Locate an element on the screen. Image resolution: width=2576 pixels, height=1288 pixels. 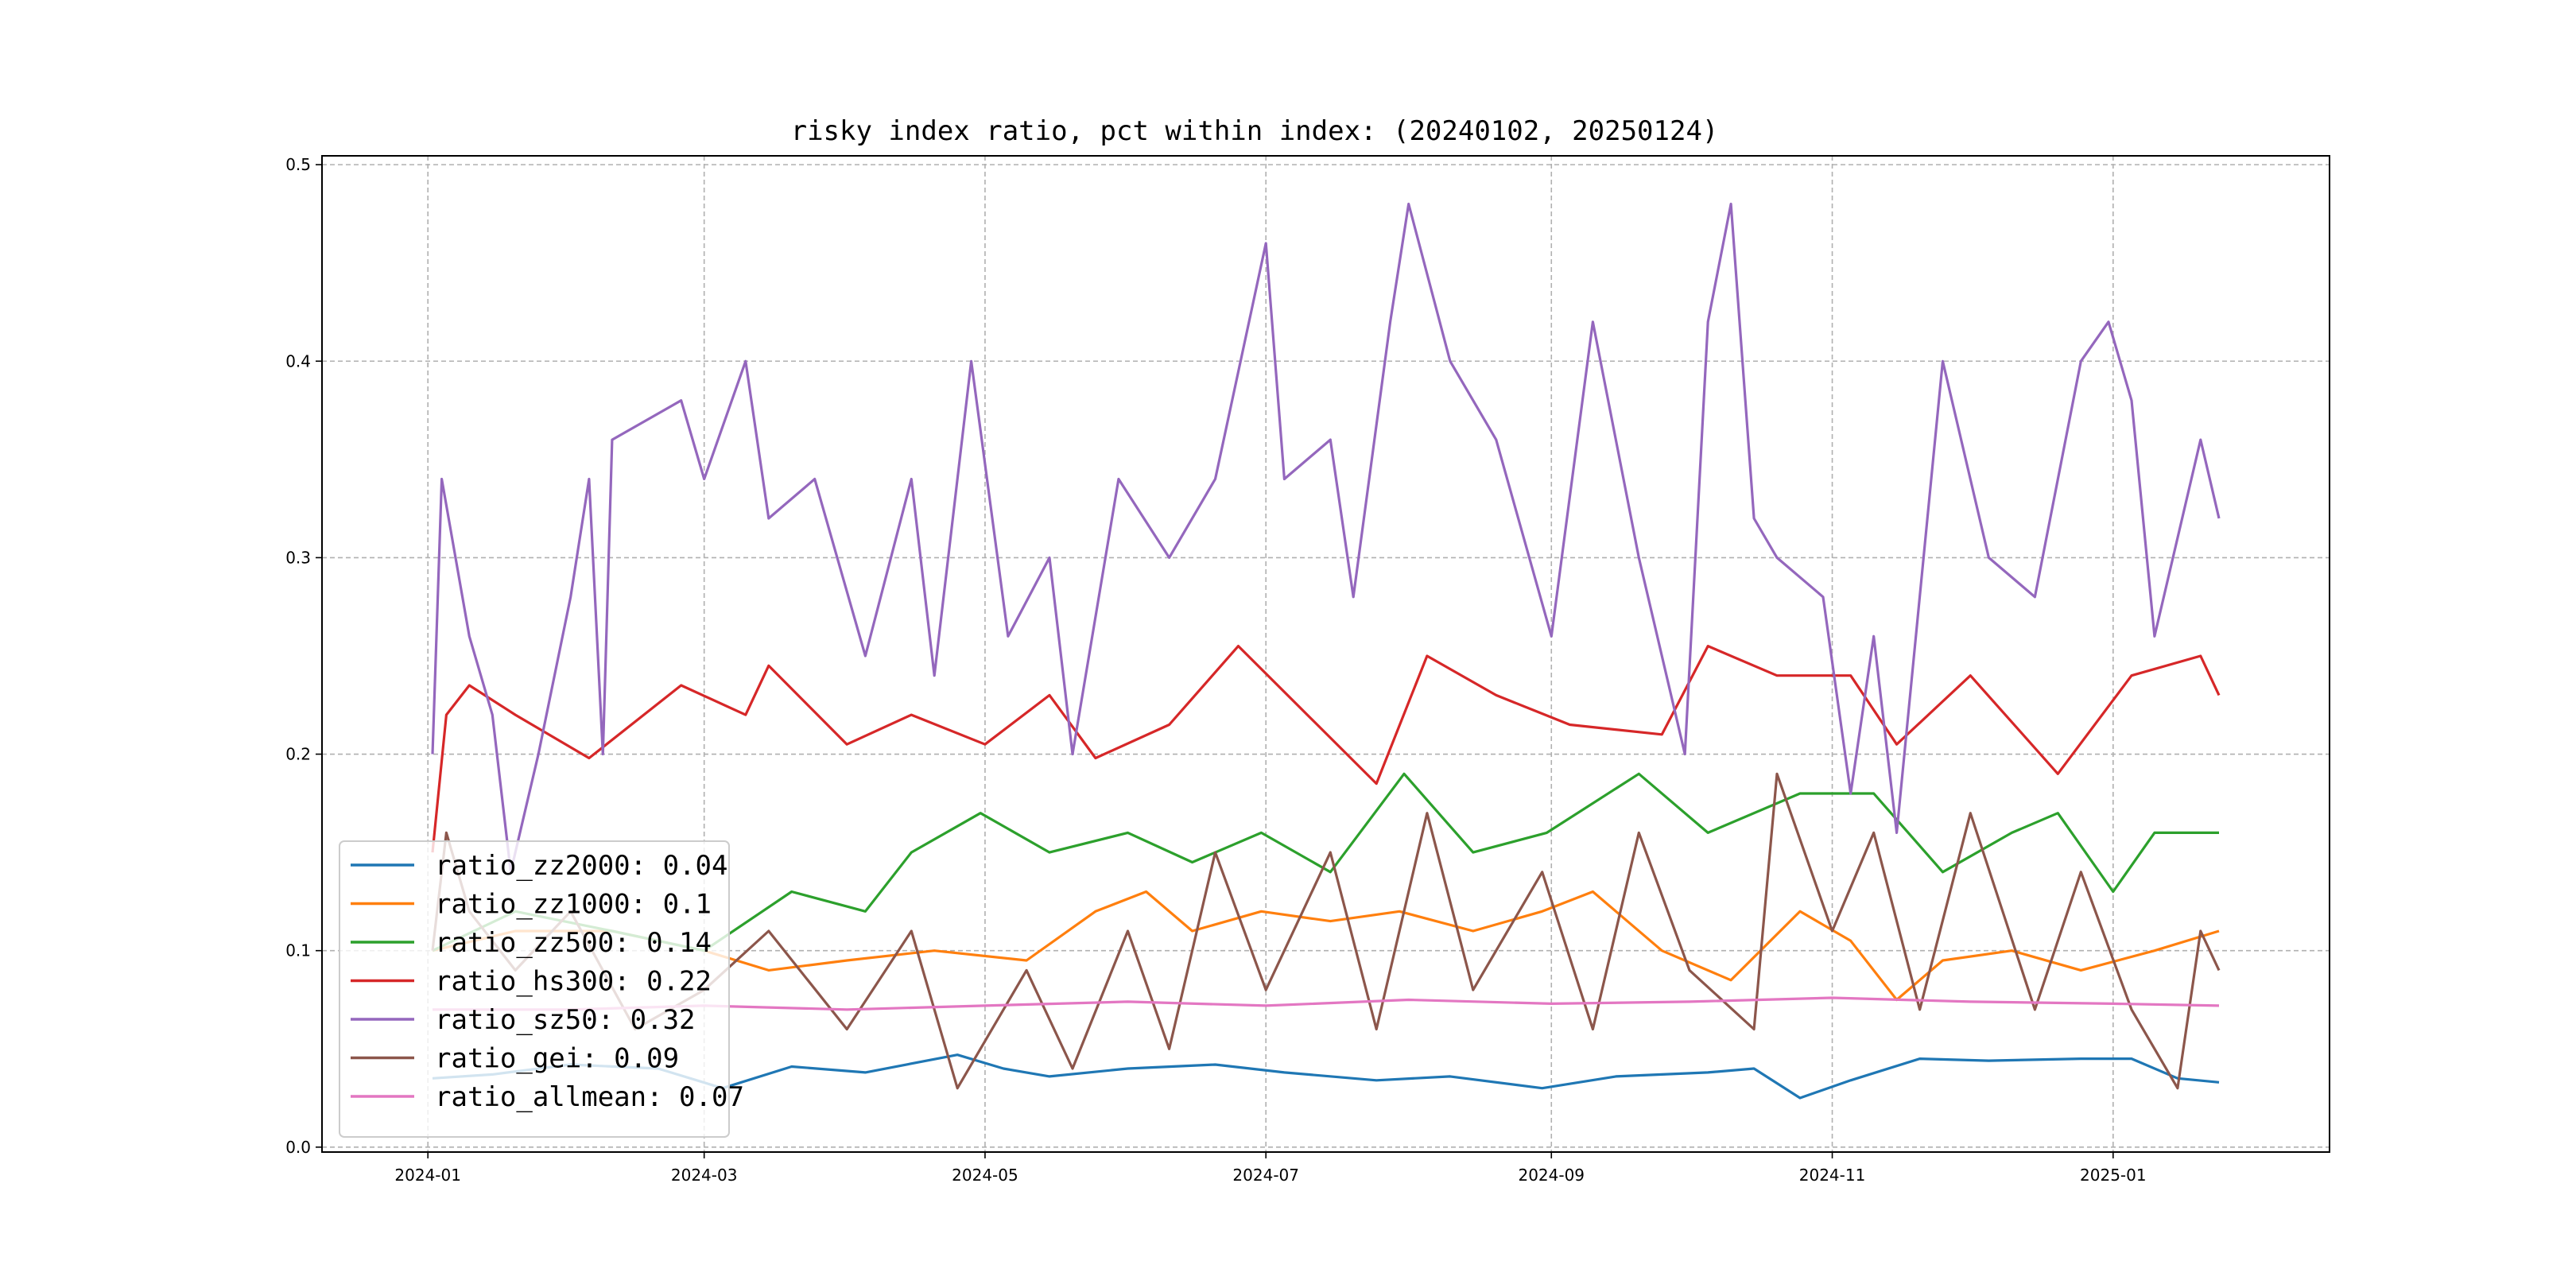
series-line-ratio-hs300 is located at coordinates (1326, 749).